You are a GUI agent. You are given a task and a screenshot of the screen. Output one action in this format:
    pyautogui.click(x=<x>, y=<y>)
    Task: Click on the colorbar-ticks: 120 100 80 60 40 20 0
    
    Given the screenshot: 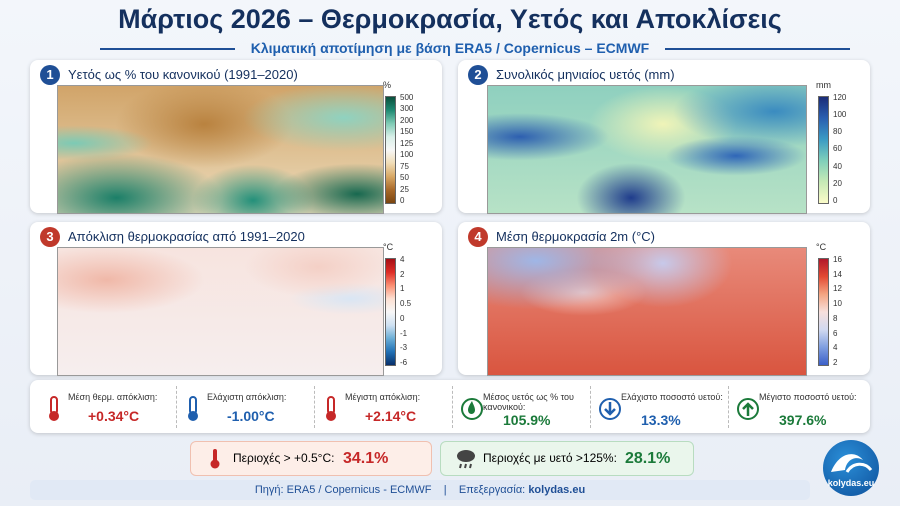 What is the action you would take?
    pyautogui.click(x=839, y=149)
    